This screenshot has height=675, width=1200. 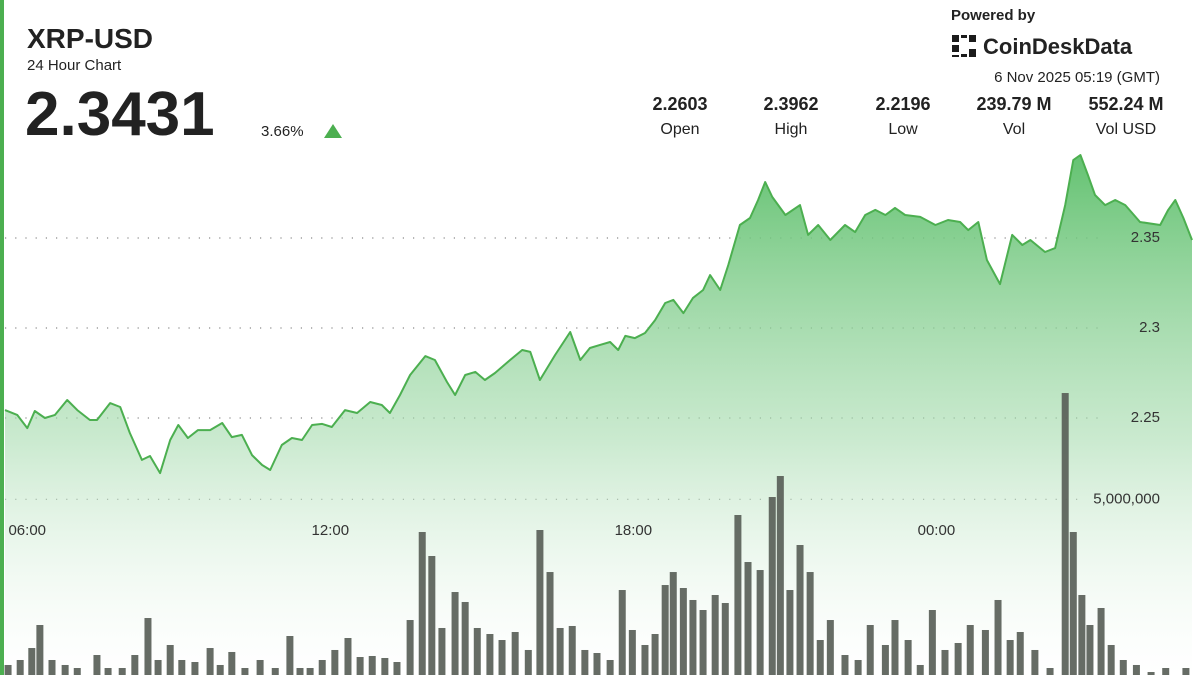 I want to click on brand-logo, so click(x=964, y=46).